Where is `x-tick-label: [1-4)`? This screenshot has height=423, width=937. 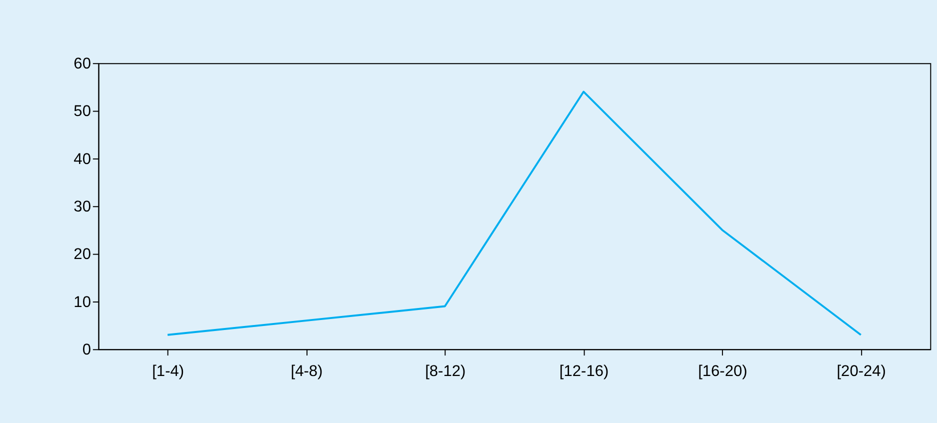
x-tick-label: [1-4) is located at coordinates (168, 371).